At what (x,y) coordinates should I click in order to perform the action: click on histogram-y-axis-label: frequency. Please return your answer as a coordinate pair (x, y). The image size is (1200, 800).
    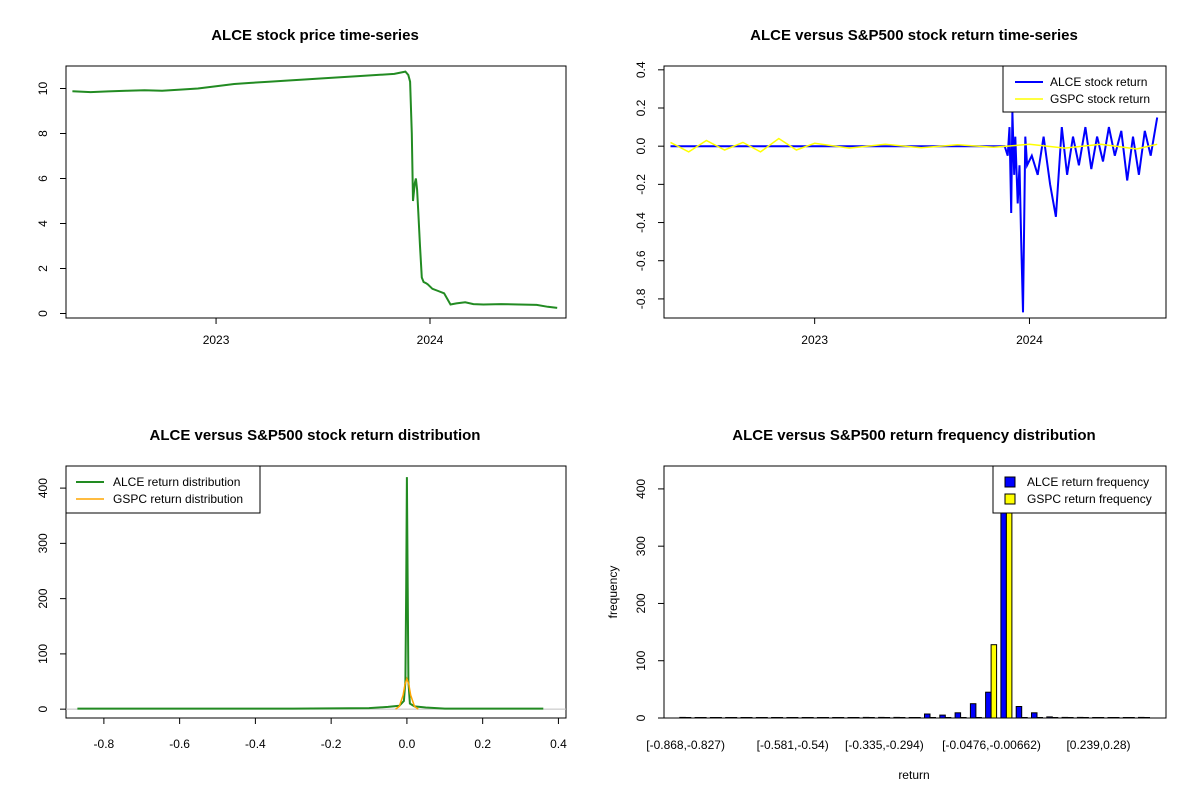
    Looking at the image, I should click on (613, 592).